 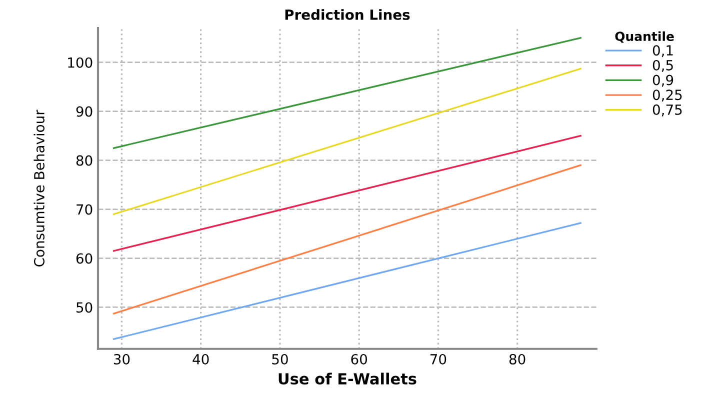 What do you see at coordinates (667, 96) in the screenshot?
I see `legend-label: 0,25` at bounding box center [667, 96].